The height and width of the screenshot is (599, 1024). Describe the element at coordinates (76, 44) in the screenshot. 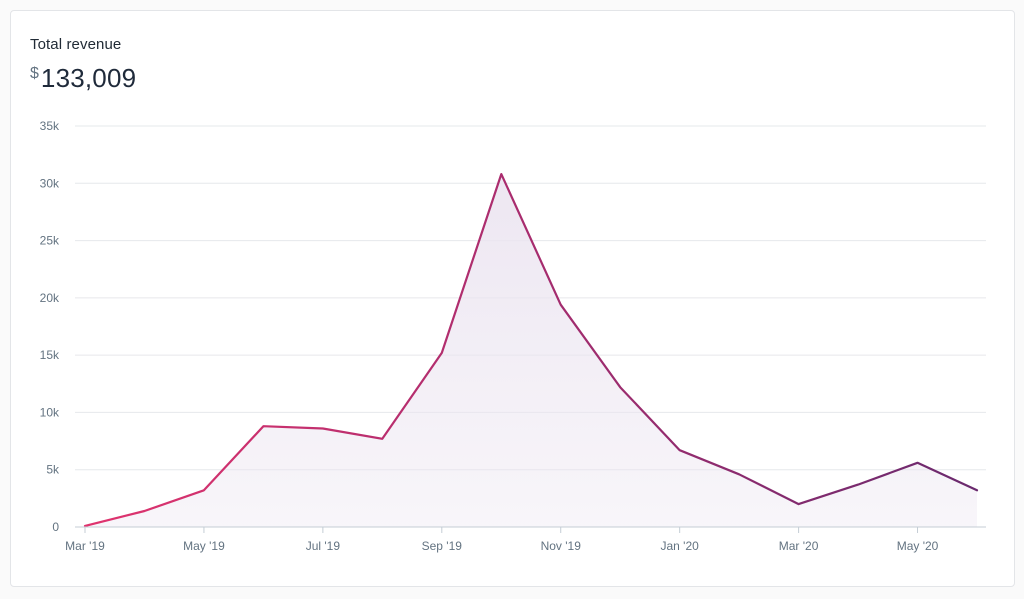

I see `chart-title: Total revenue` at that location.